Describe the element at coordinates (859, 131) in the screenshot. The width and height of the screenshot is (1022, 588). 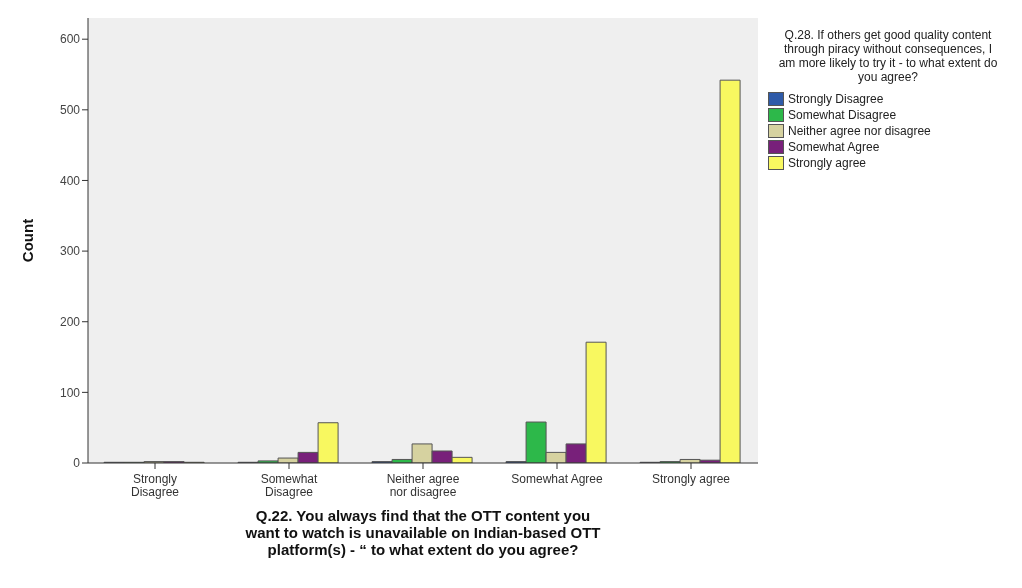
I see `legend-label: Neither agree nor disagree` at that location.